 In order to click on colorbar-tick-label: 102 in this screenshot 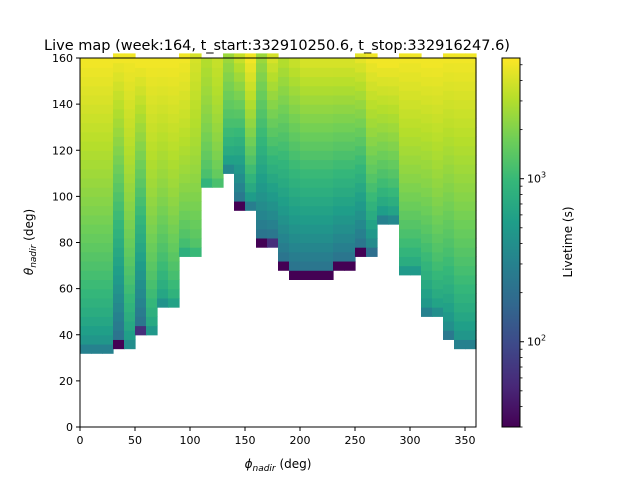, I will do `click(536, 341)`.